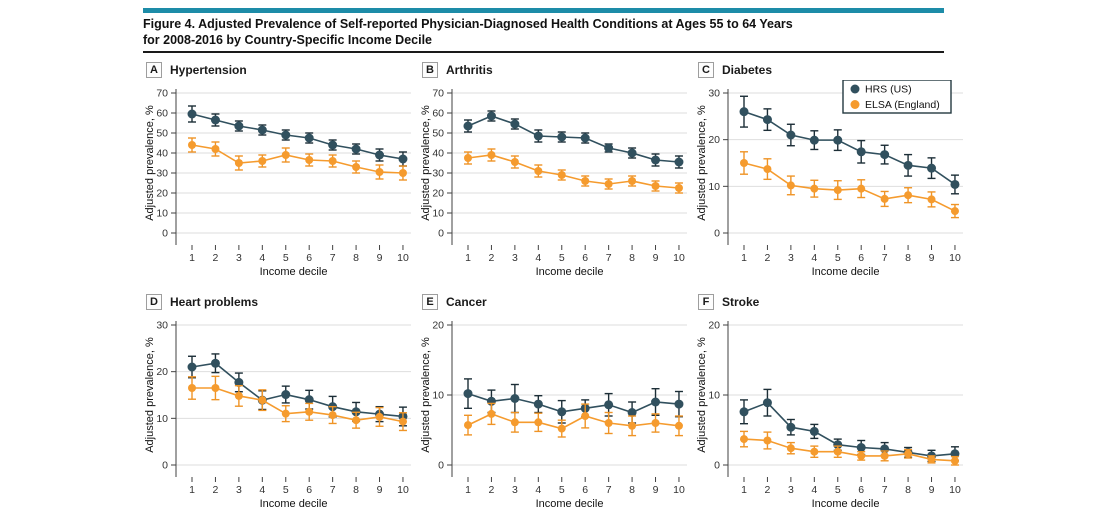  I want to click on legend-marker-hrs, so click(855, 89).